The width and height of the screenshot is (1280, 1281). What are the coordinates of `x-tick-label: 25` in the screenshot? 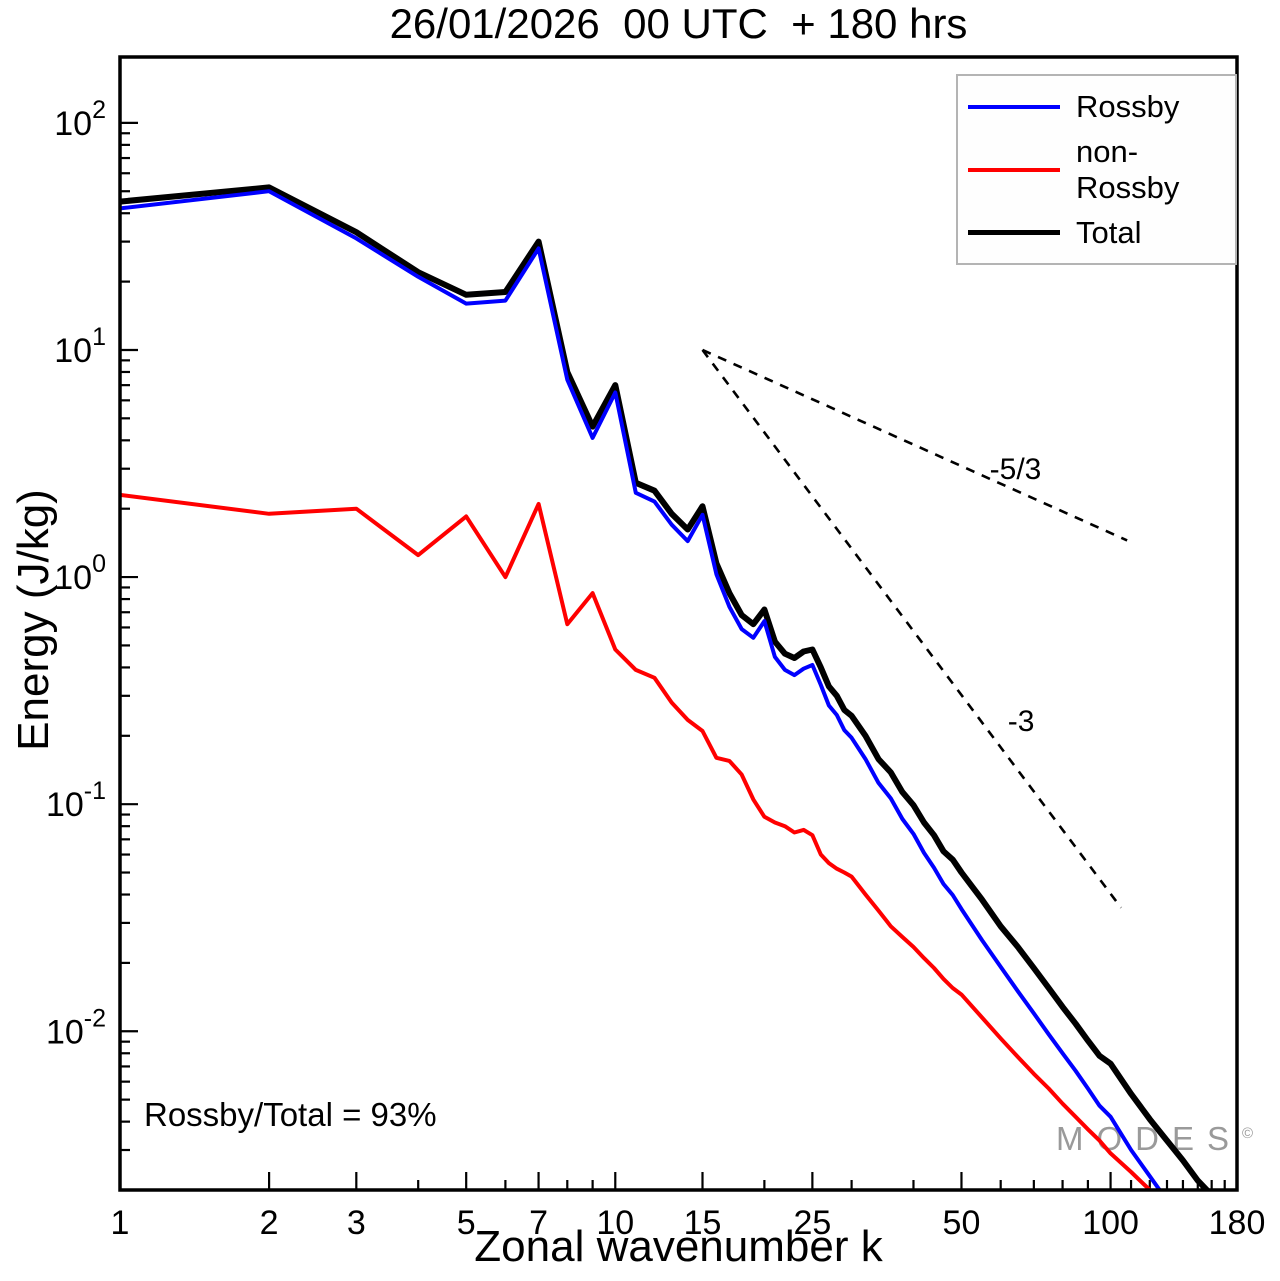 It's located at (812, 1223).